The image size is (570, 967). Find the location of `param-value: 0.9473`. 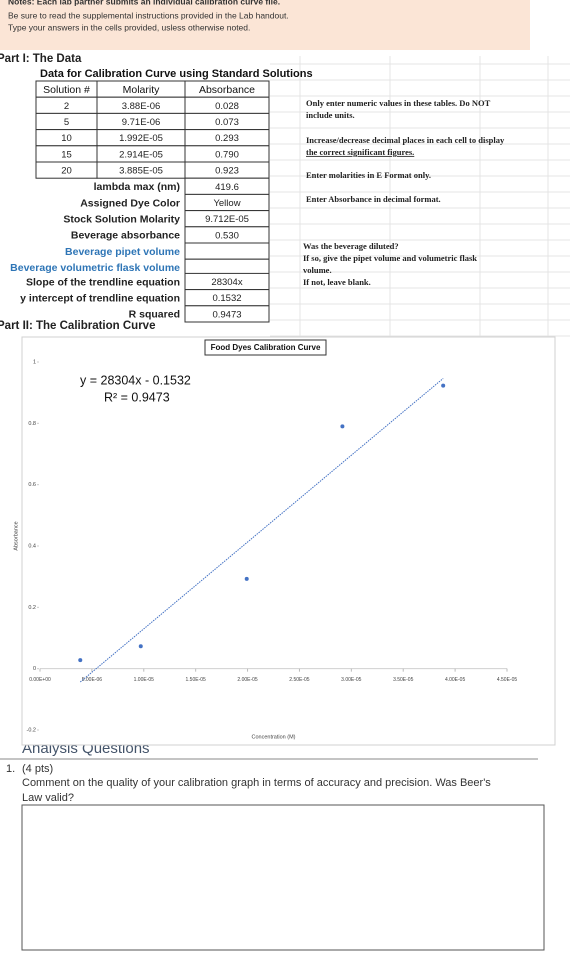

param-value: 0.9473 is located at coordinates (226, 314).